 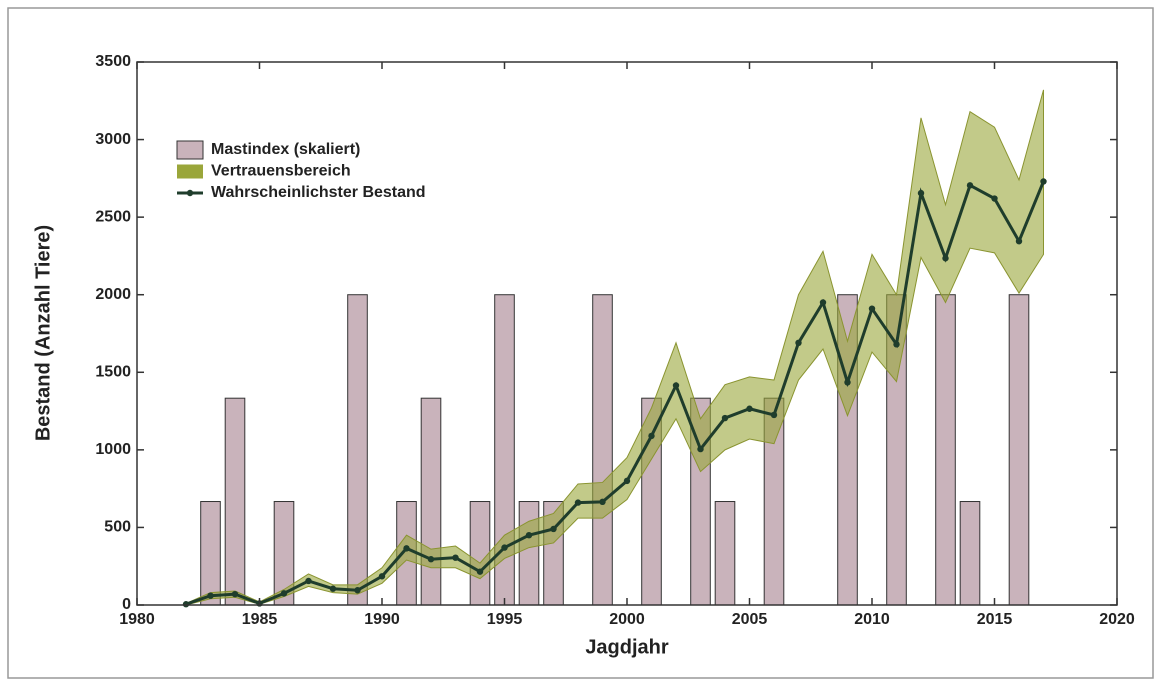 What do you see at coordinates (43, 333) in the screenshot?
I see `y-axis-label: Bestand (Anzahl Tiere)` at bounding box center [43, 333].